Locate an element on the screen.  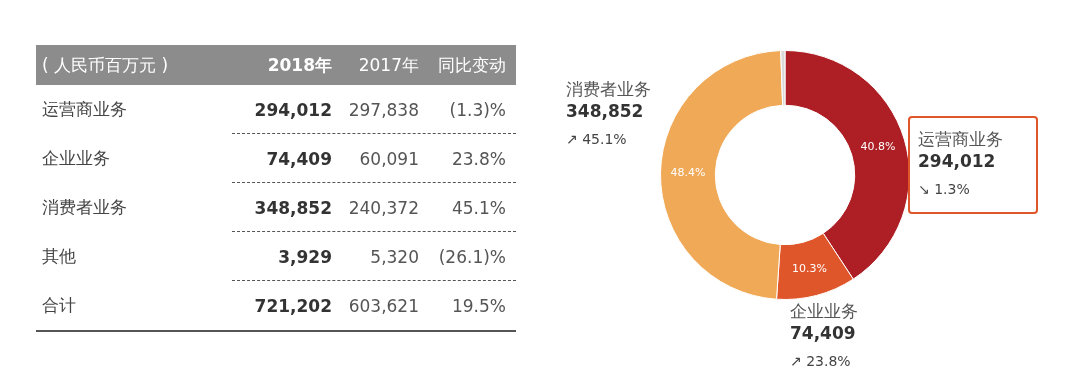
text: 企业业务 is located at coordinates (76, 158).